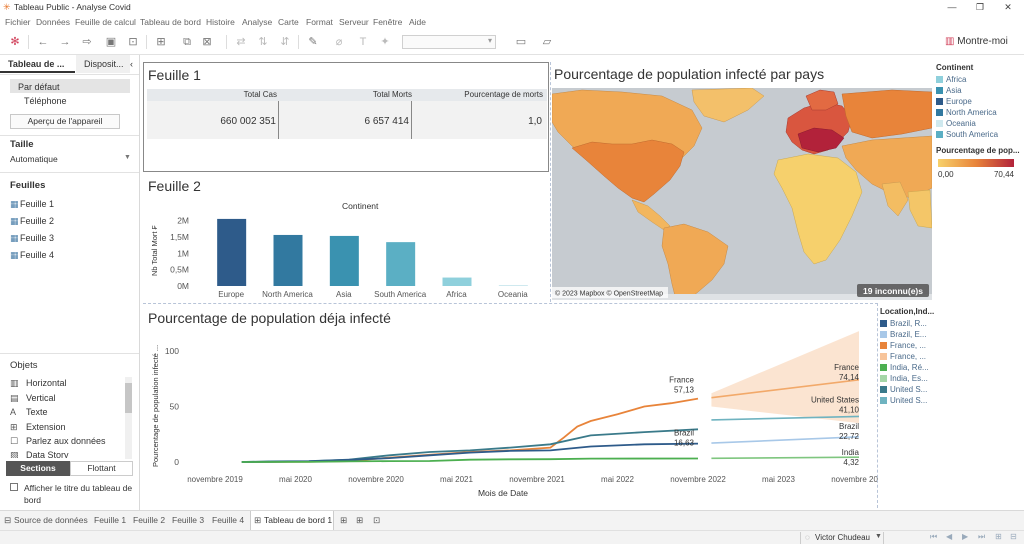 The width and height of the screenshot is (1024, 544). Describe the element at coordinates (954, 101) in the screenshot. I see `legend-item: Europe` at that location.